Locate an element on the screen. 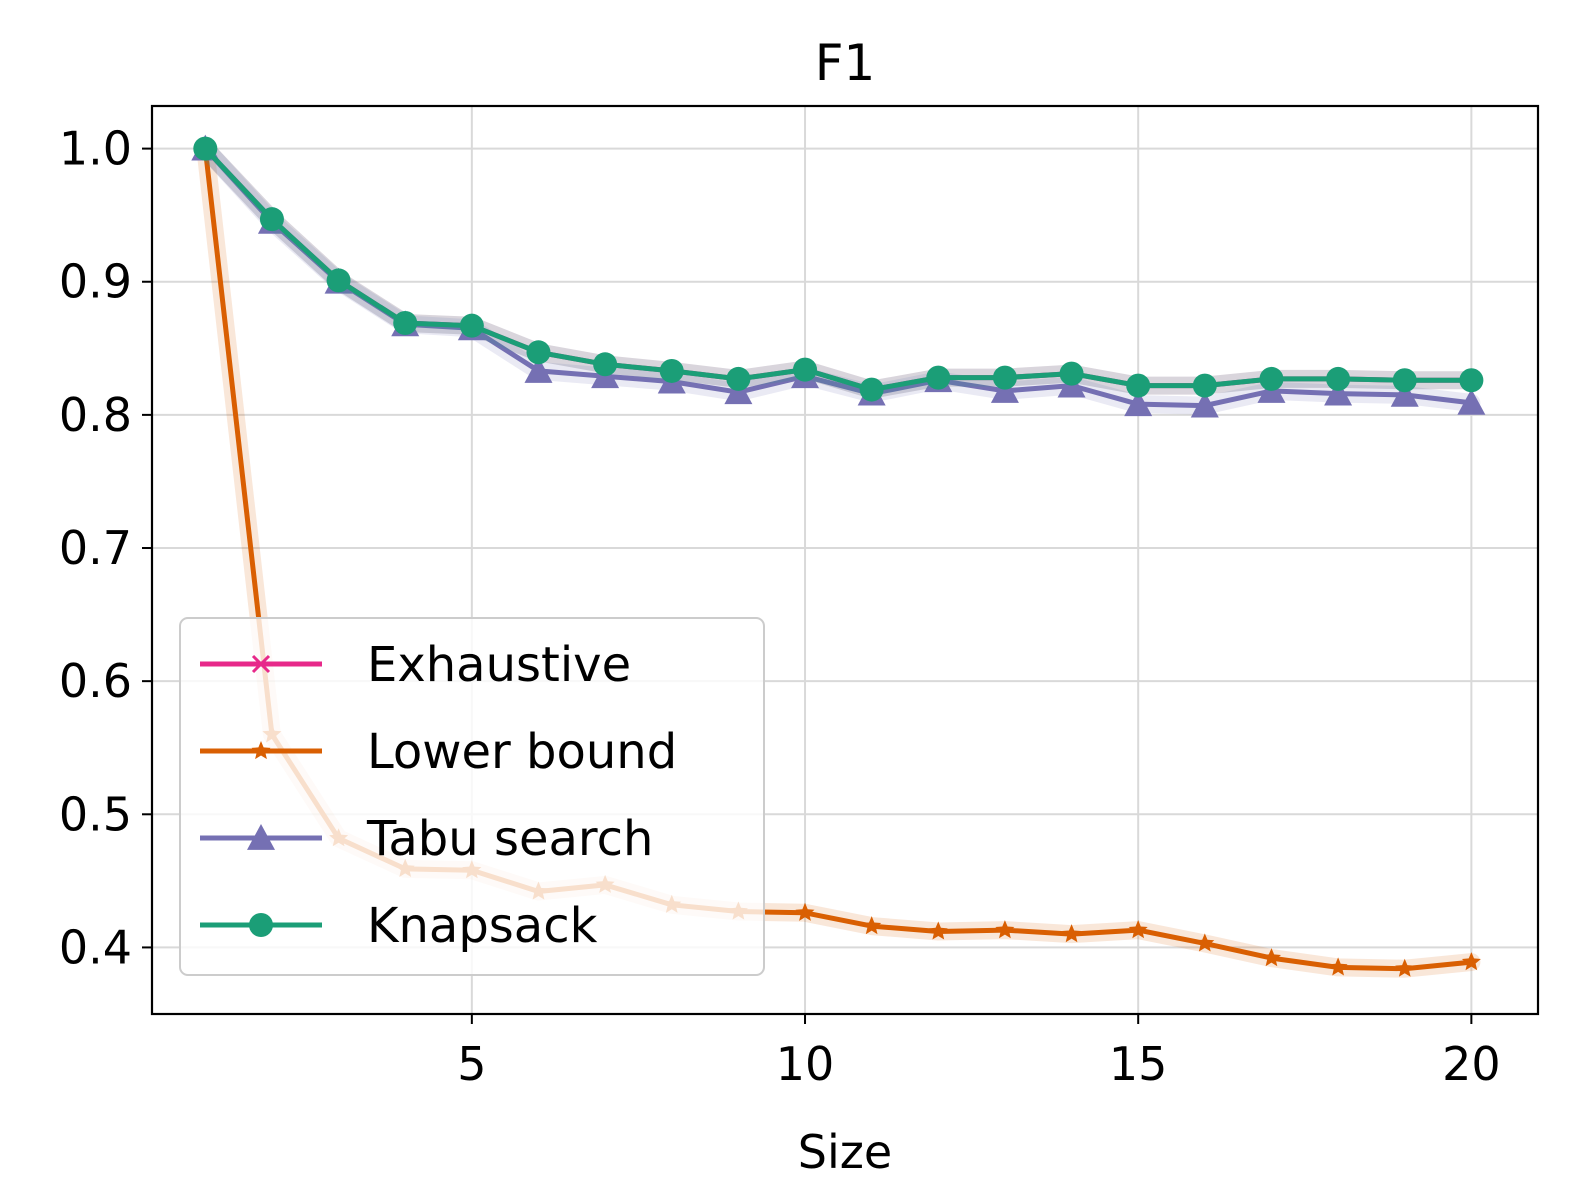  legend-marker-knapsack is located at coordinates (261, 925).